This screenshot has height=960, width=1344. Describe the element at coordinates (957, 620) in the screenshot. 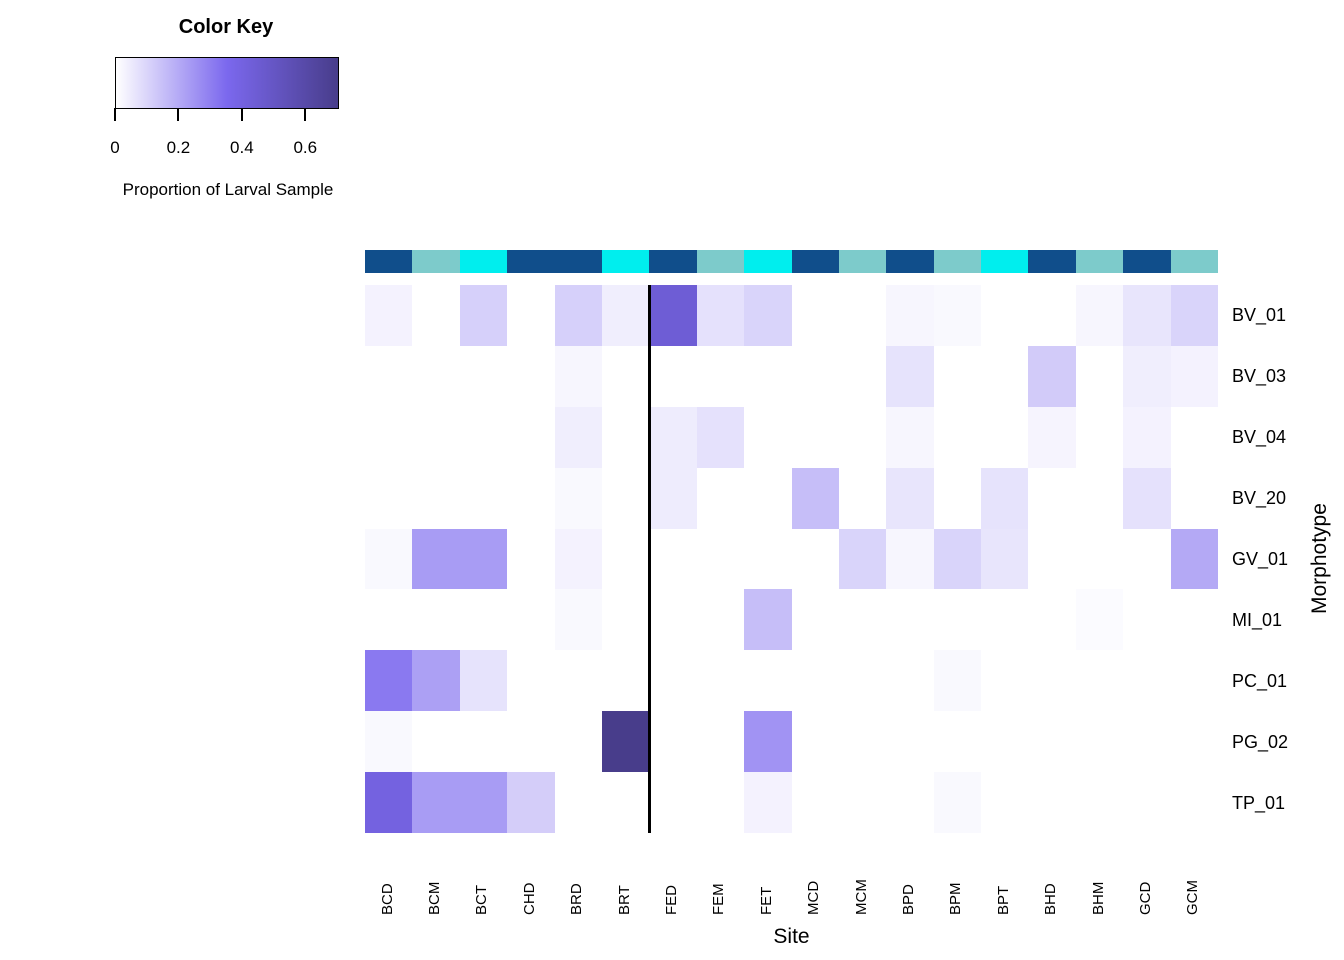

I see `heatmap-cell-MI_01-BPM` at that location.